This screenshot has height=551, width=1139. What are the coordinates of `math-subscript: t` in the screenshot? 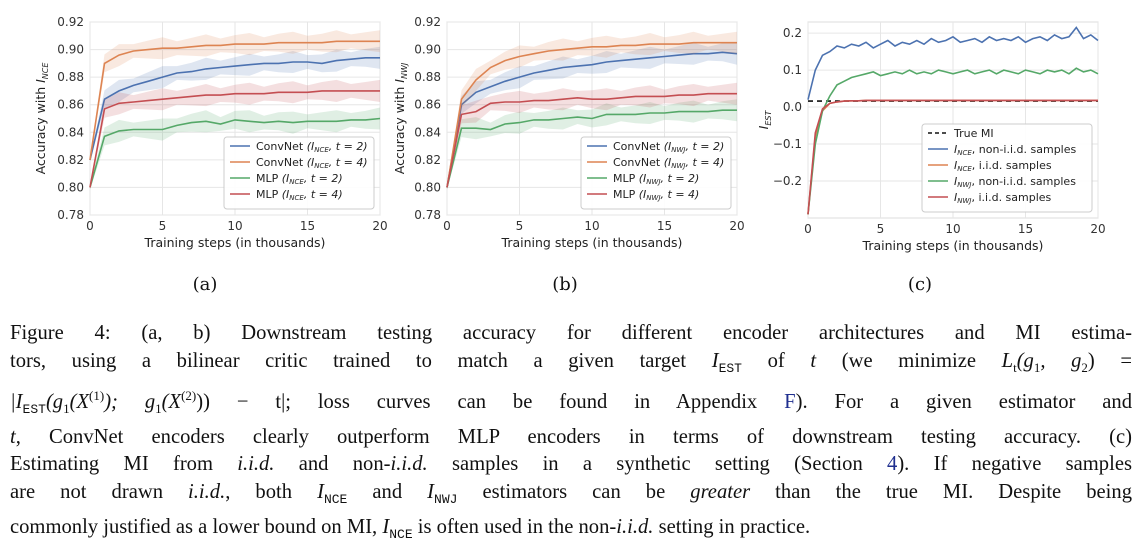 It's located at (1015, 367).